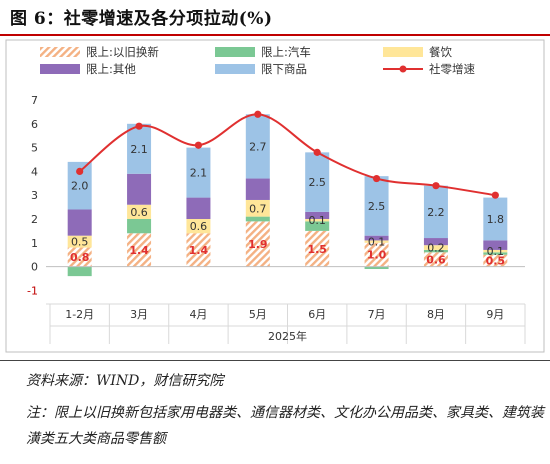  Describe the element at coordinates (235, 52) in the screenshot. I see `legend-swatch-auto` at that location.